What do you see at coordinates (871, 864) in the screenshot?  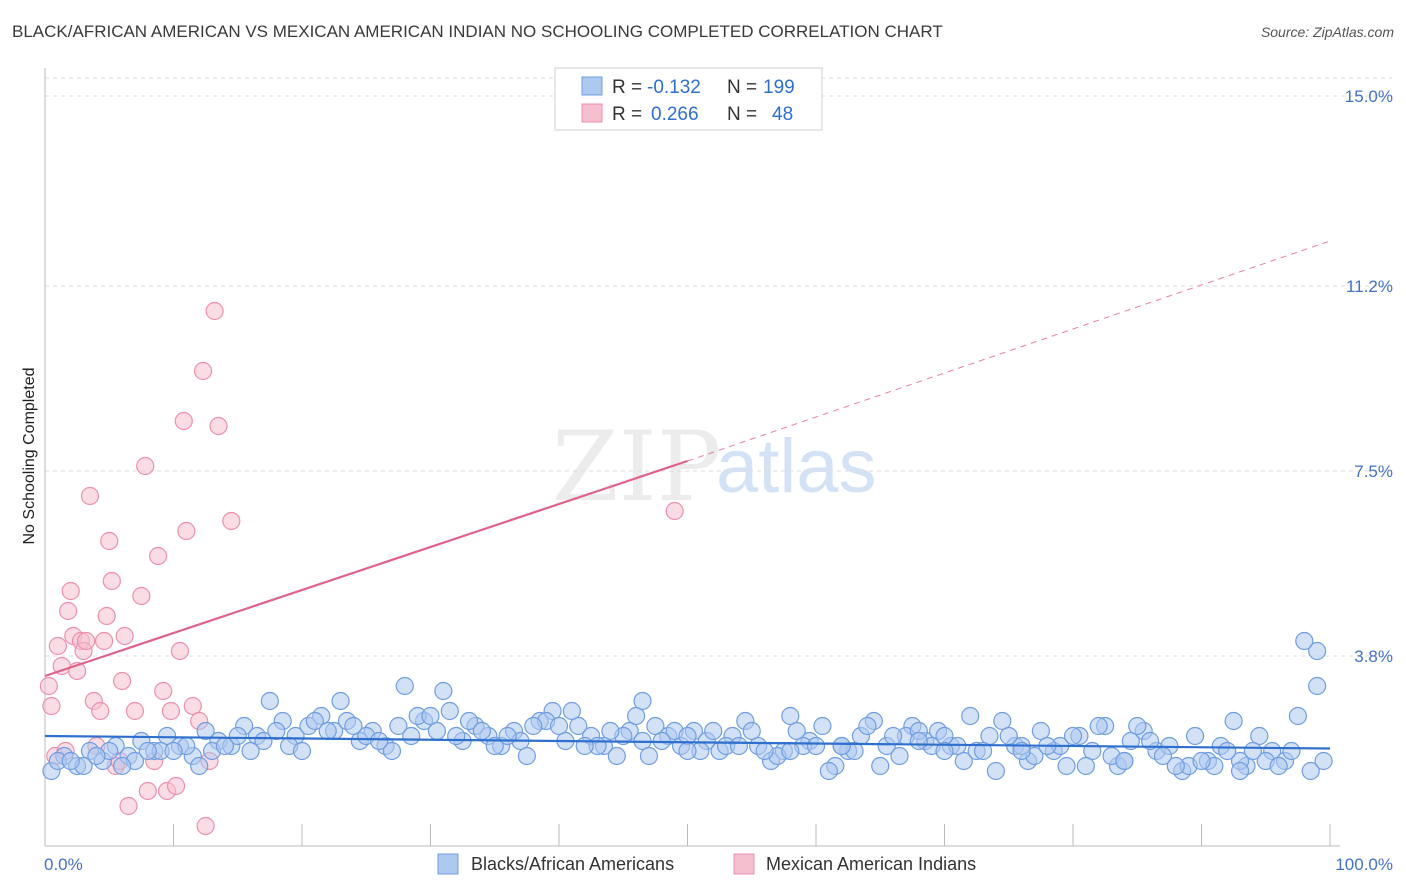 I see `bottom-legend-label-pink: Mexican American Indians` at bounding box center [871, 864].